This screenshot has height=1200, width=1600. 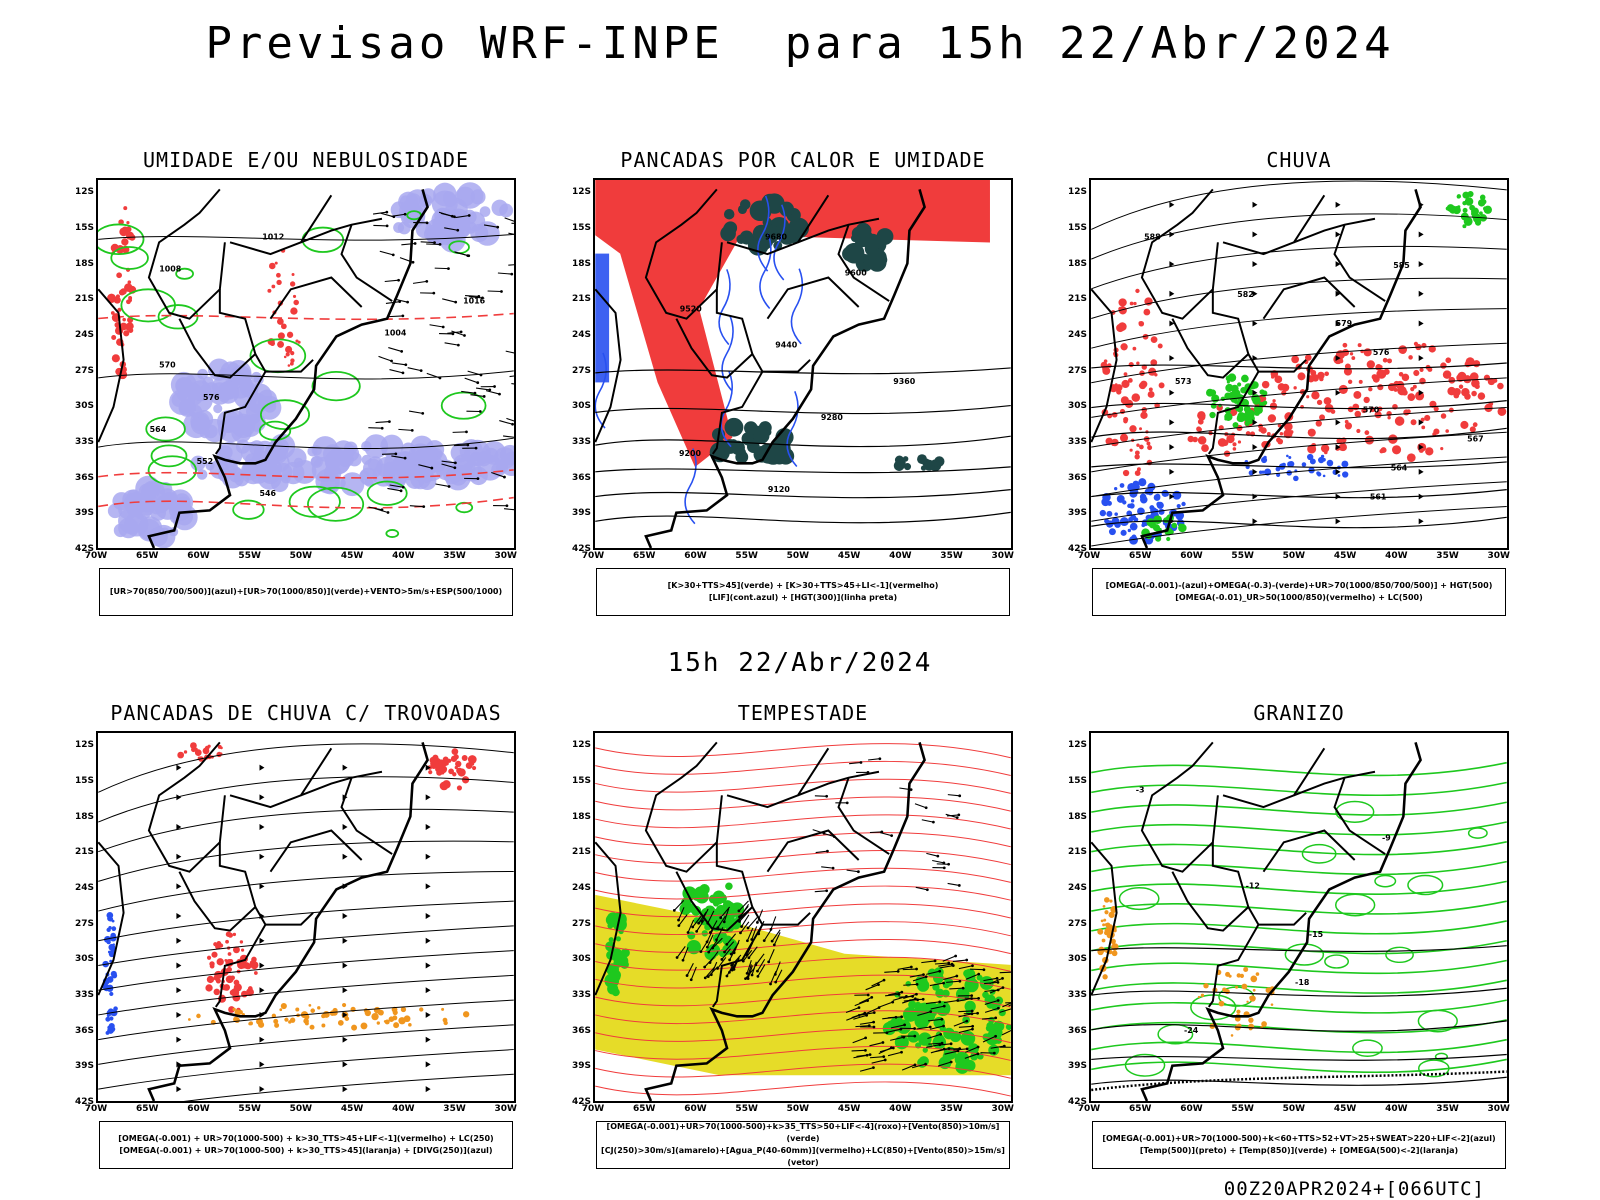 I want to click on map-plot: 588 585 582 579 576 573 570 567 564 561, so click(x=1299, y=364).